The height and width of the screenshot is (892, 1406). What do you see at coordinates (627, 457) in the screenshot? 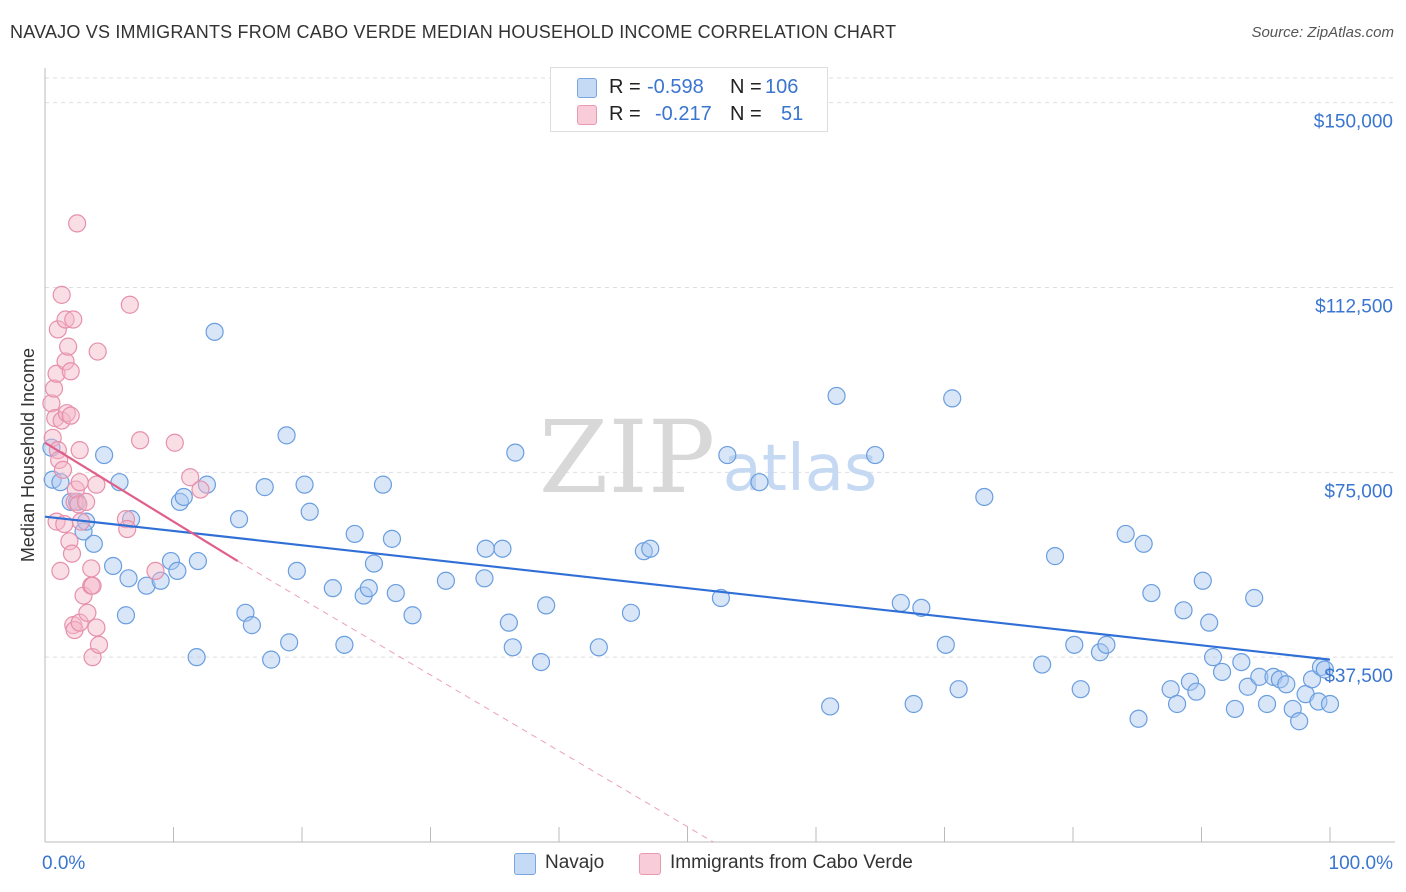
I see `watermark-zip: ZIP` at bounding box center [627, 457].